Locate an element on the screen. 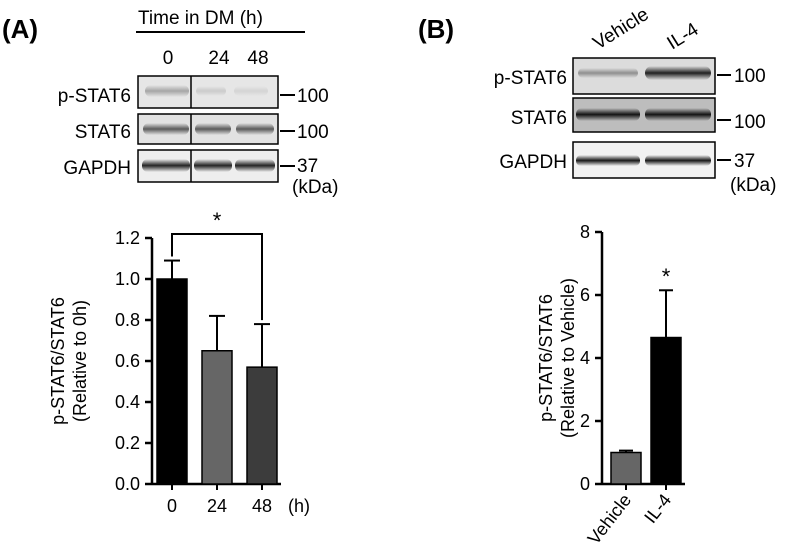 The height and width of the screenshot is (553, 787). y-tick-label: 6 is located at coordinates (585, 295).